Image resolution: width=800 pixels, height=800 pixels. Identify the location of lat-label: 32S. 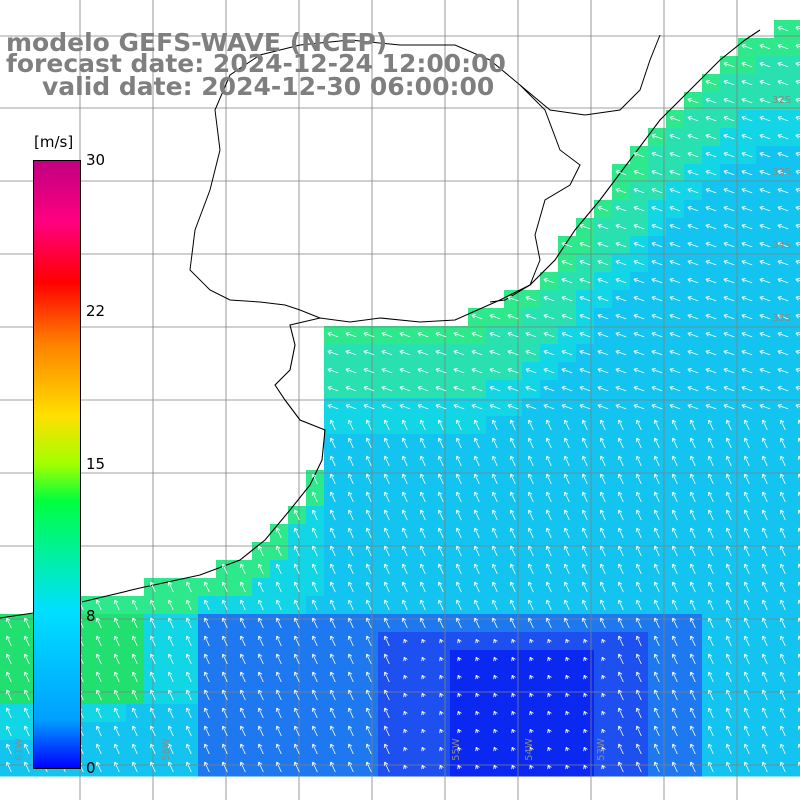
(782, 100).